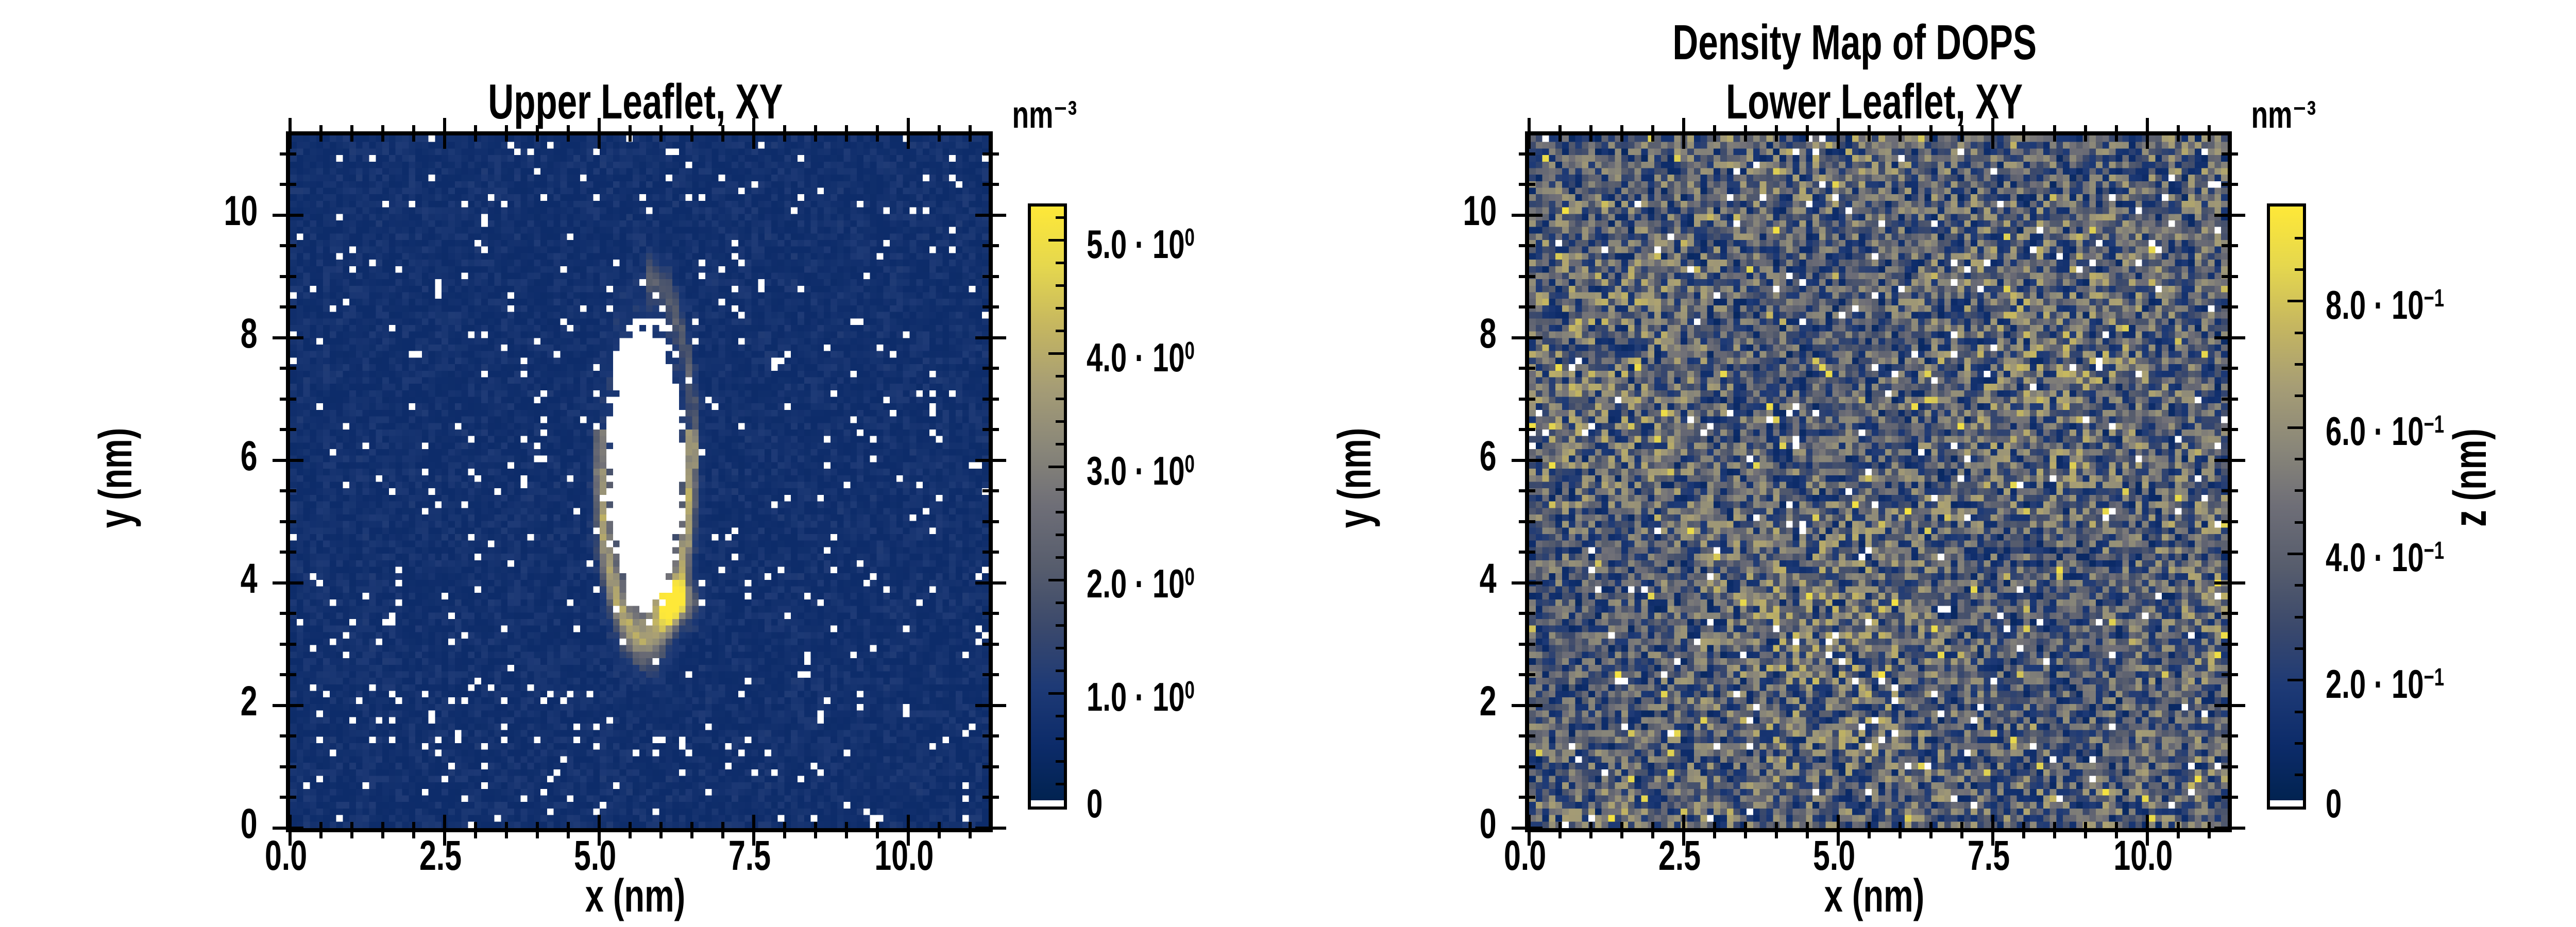 This screenshot has height=927, width=2576. I want to click on y-tick-label: 10, so click(1412, 211).